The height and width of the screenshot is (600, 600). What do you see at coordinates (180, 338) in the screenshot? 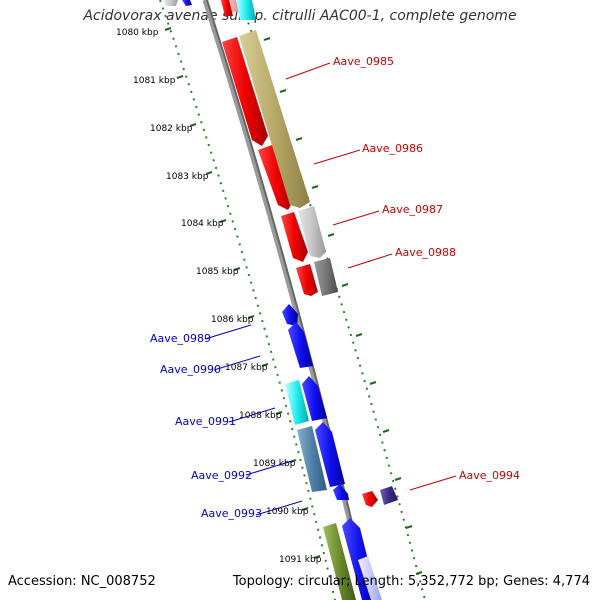
I see `gene-label-aave-0989: Aave_0989` at bounding box center [180, 338].